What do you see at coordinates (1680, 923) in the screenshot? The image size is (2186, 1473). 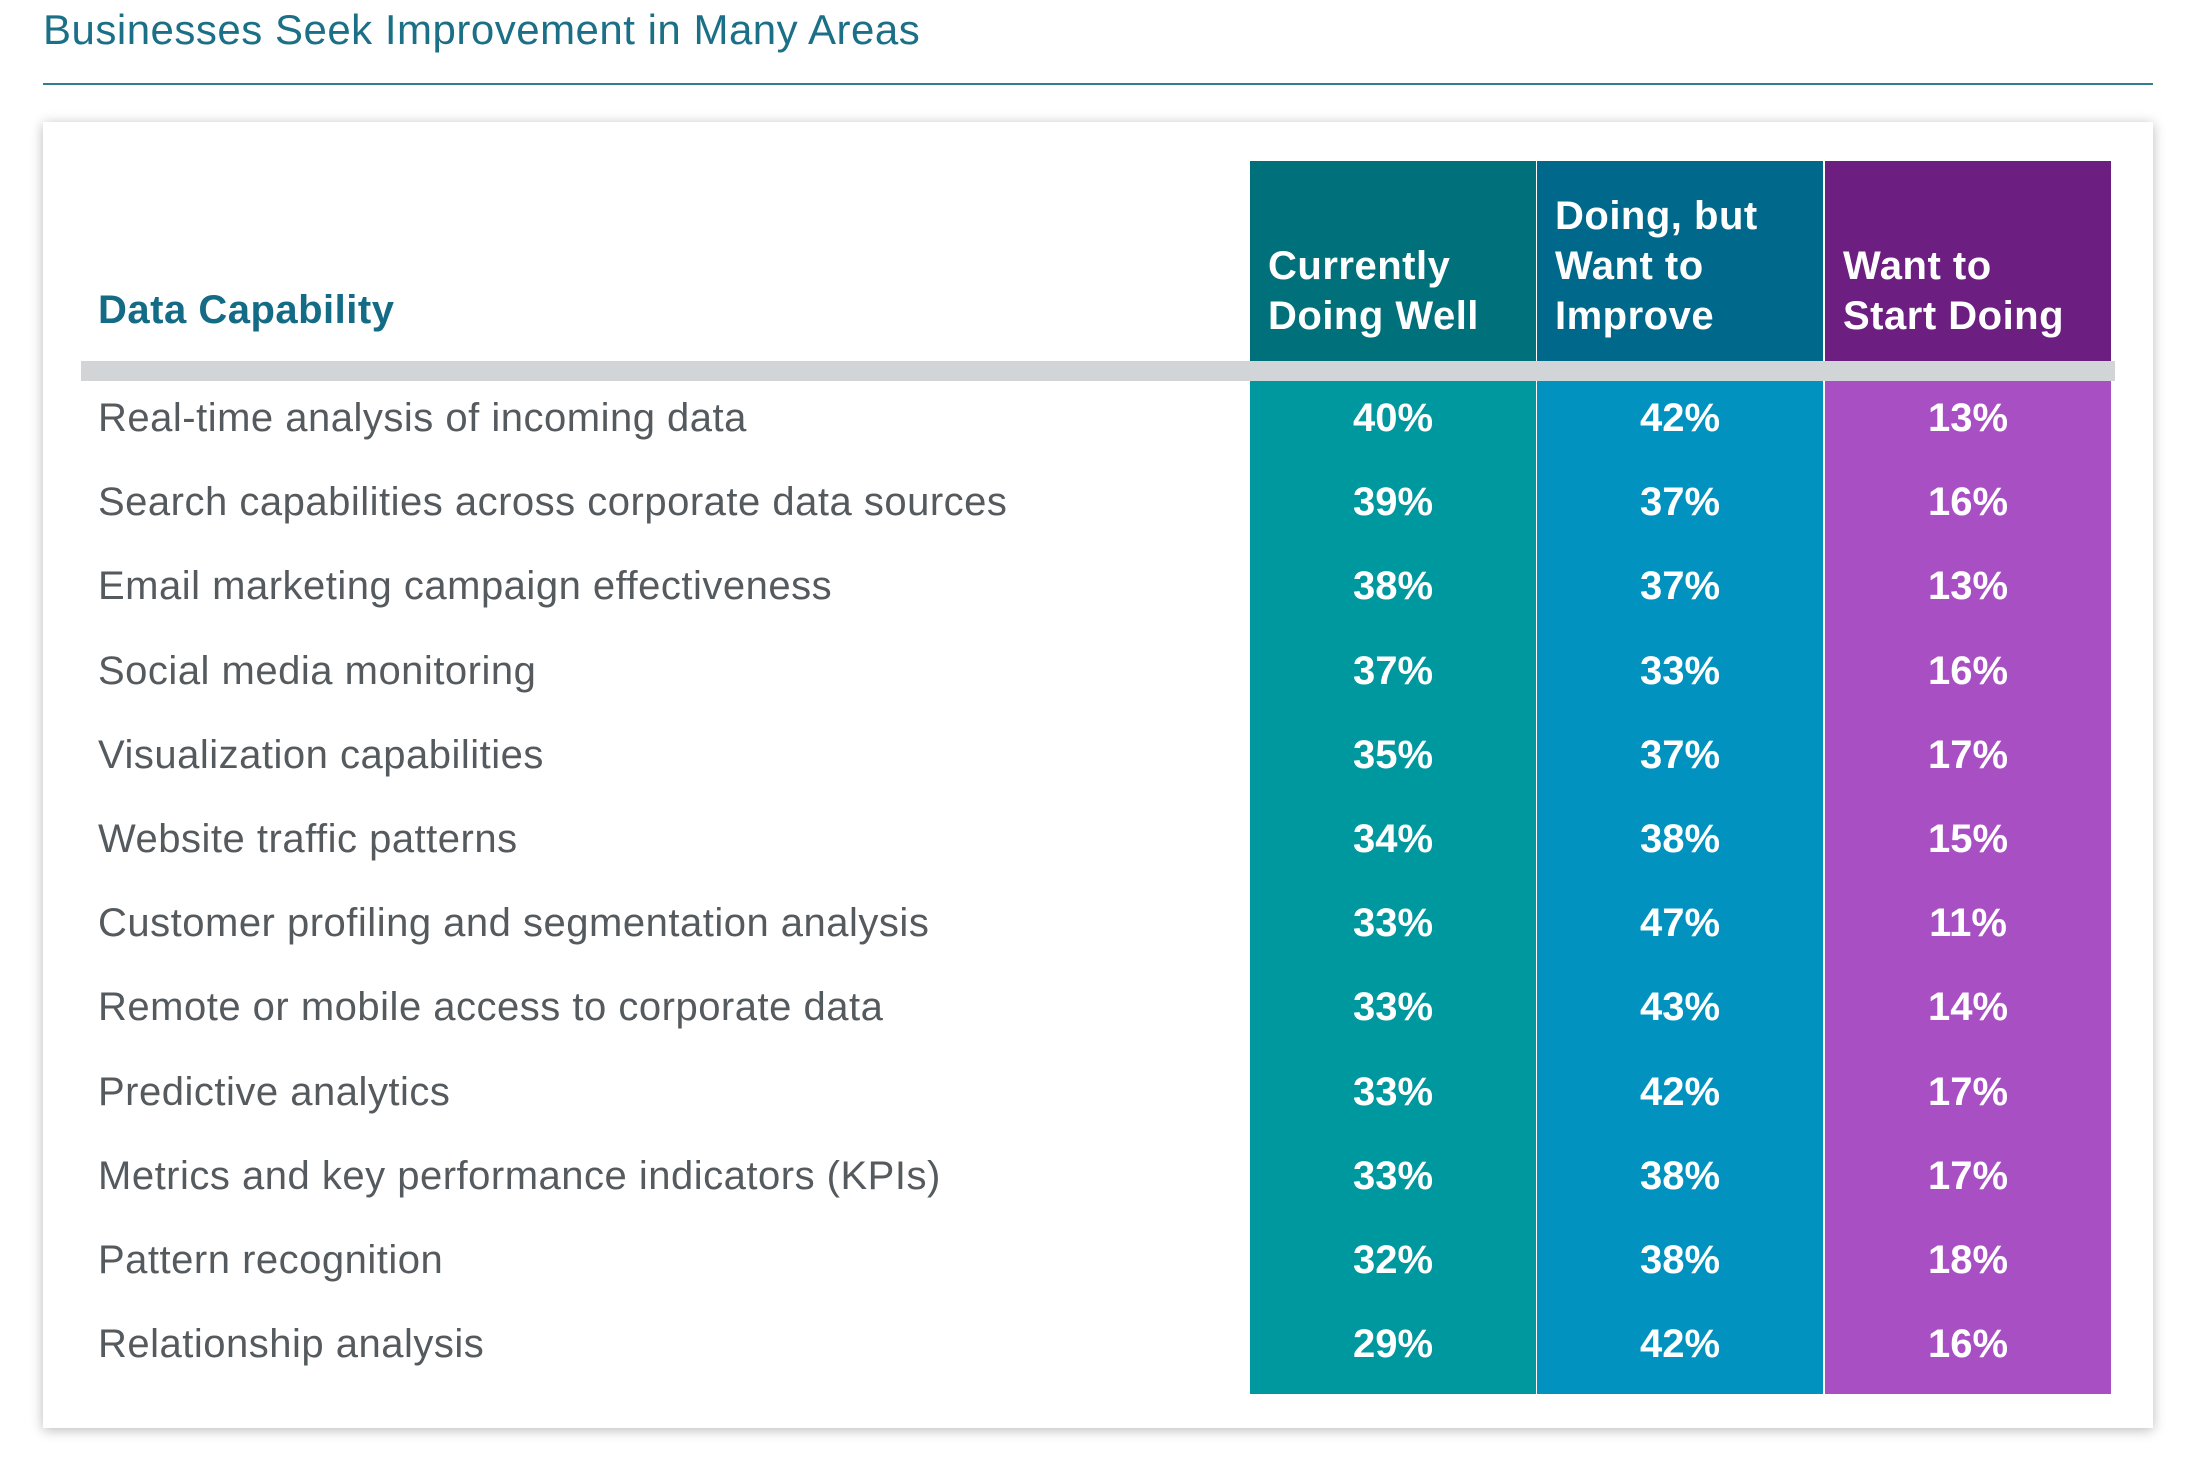 I see `value-cell-doing-but-want-to-improve: 47%` at bounding box center [1680, 923].